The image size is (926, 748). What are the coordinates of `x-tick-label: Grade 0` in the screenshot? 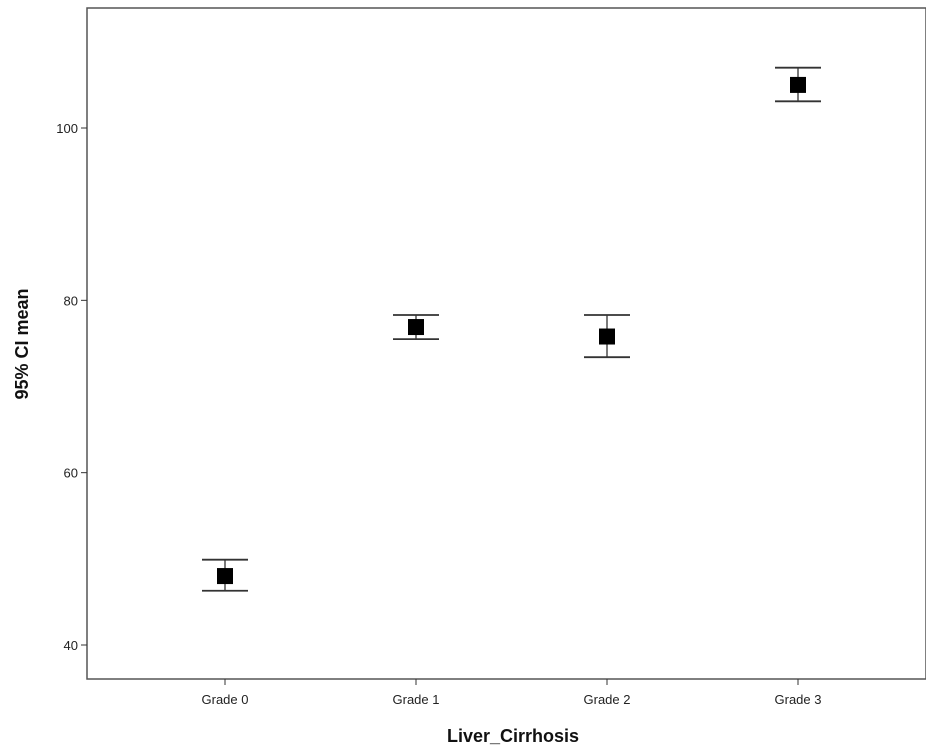 It's located at (225, 699).